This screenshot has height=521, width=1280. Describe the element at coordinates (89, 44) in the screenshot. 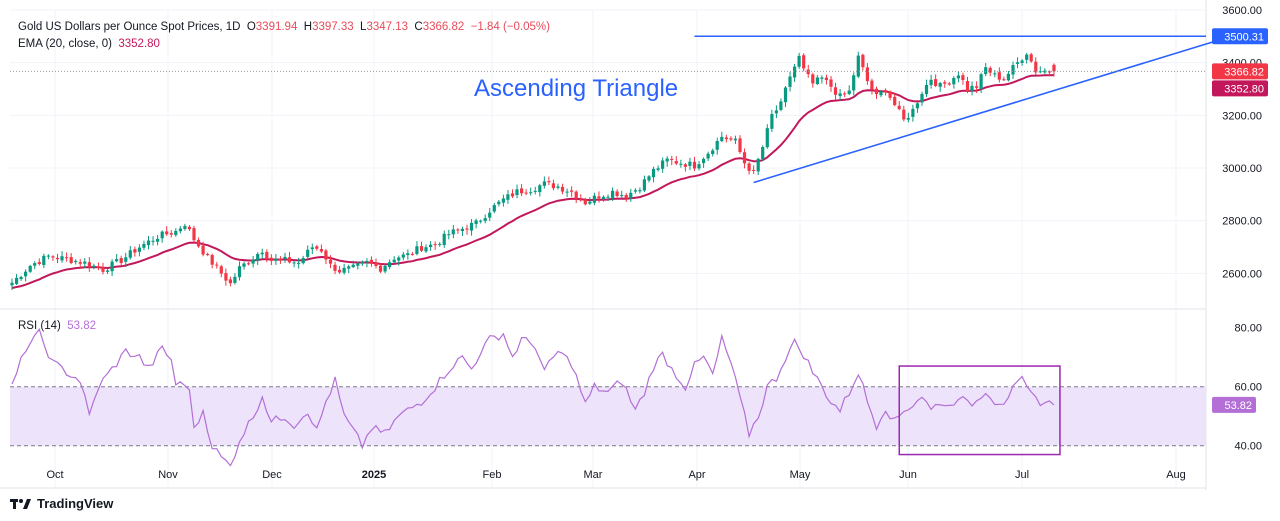

I see `ema-legend: EMA (20, close, 0) 3352.80` at that location.